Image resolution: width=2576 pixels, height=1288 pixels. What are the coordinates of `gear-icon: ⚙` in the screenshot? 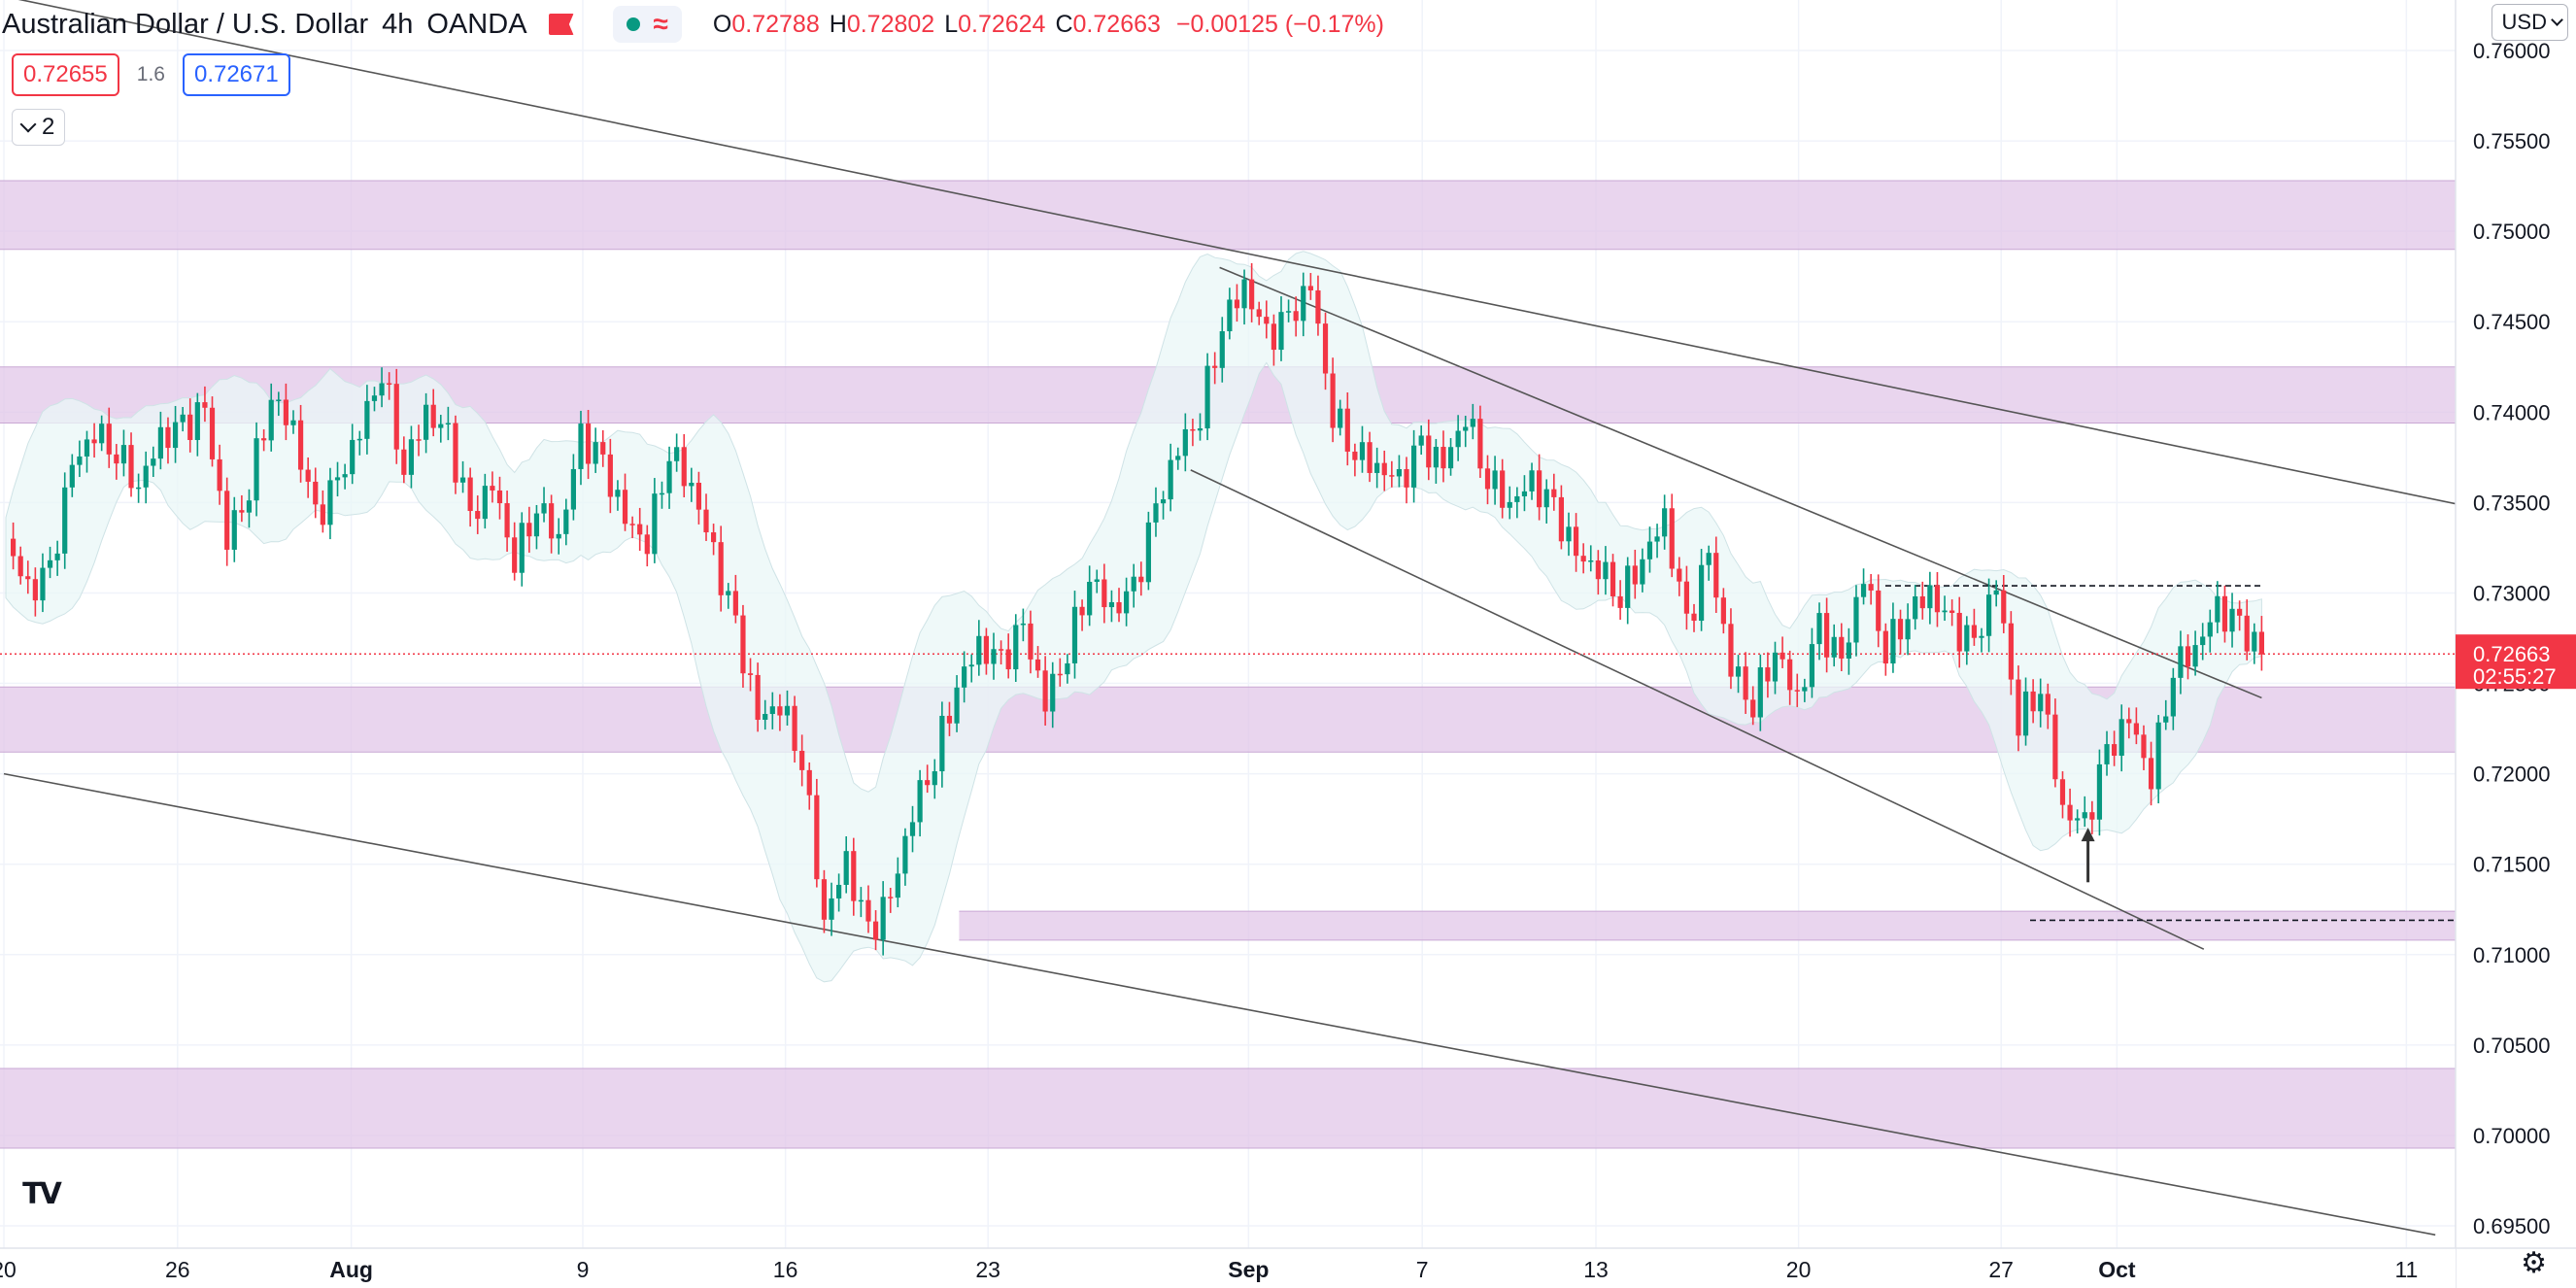 It's located at (2534, 1263).